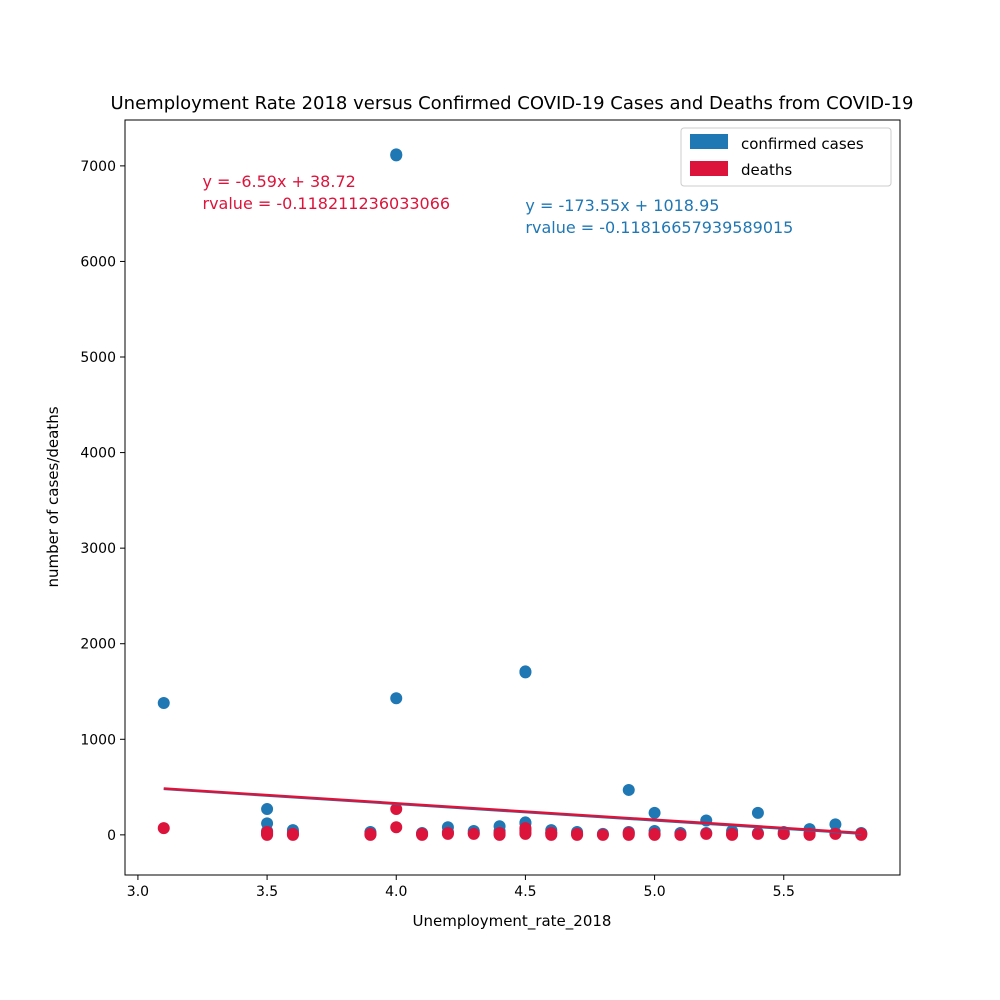 Image resolution: width=1000 pixels, height=1000 pixels. What do you see at coordinates (98, 358) in the screenshot?
I see `y-tick-label: 5000` at bounding box center [98, 358].